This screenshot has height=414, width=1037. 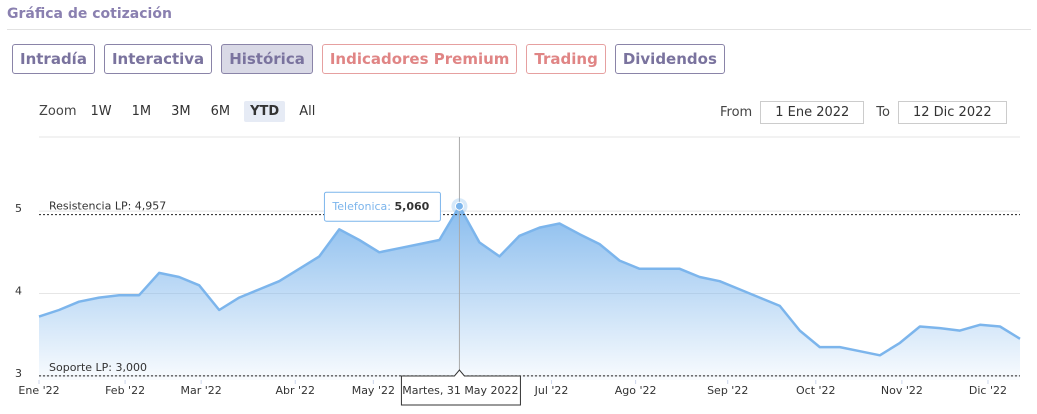 What do you see at coordinates (201, 390) in the screenshot?
I see `x-tick-label: Mar '22` at bounding box center [201, 390].